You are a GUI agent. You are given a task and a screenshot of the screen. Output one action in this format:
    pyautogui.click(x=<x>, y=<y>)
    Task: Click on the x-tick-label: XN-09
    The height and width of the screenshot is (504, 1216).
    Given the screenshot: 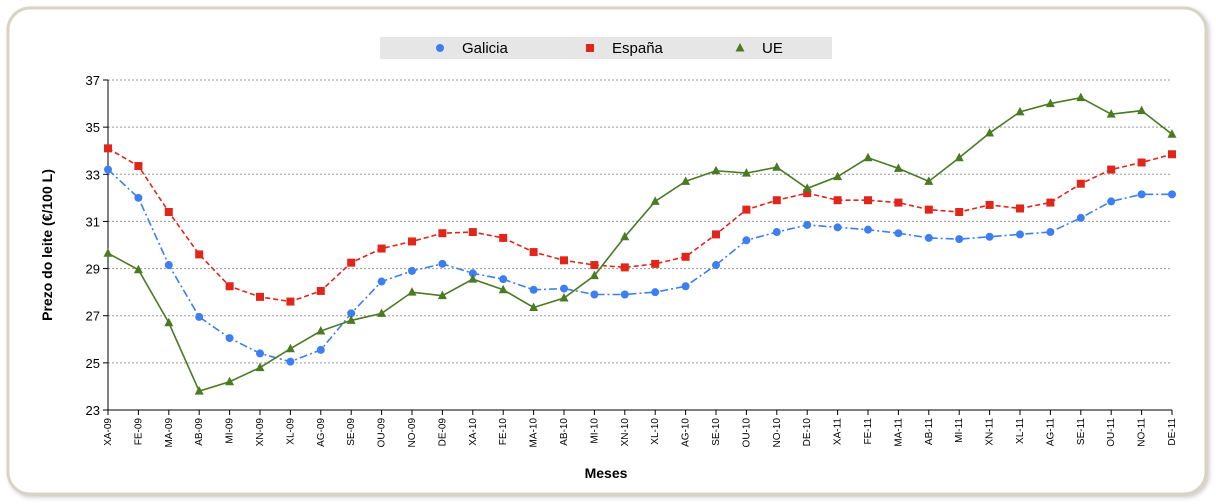 What is the action you would take?
    pyautogui.click(x=260, y=432)
    